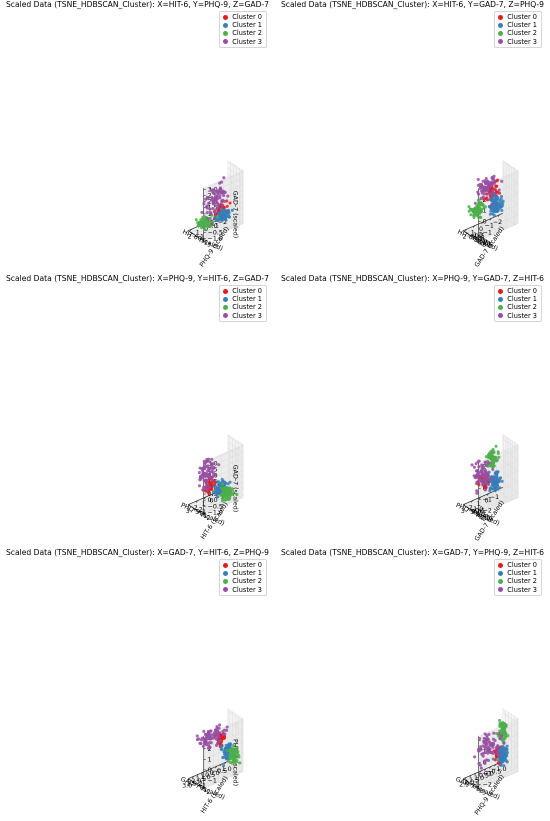 The width and height of the screenshot is (550, 821). I want to click on x-tick-label: 2, so click(189, 236).